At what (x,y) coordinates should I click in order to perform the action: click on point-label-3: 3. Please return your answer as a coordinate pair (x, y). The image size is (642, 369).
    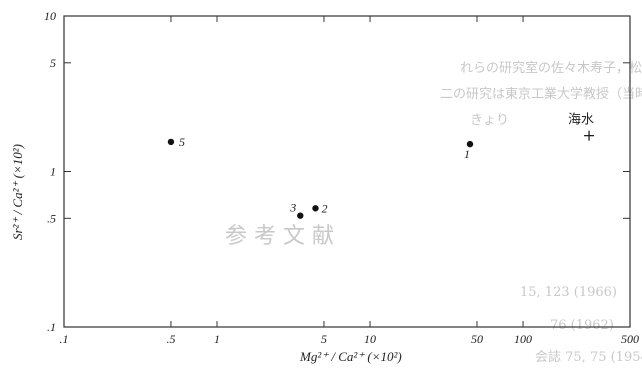
    Looking at the image, I should click on (292, 208).